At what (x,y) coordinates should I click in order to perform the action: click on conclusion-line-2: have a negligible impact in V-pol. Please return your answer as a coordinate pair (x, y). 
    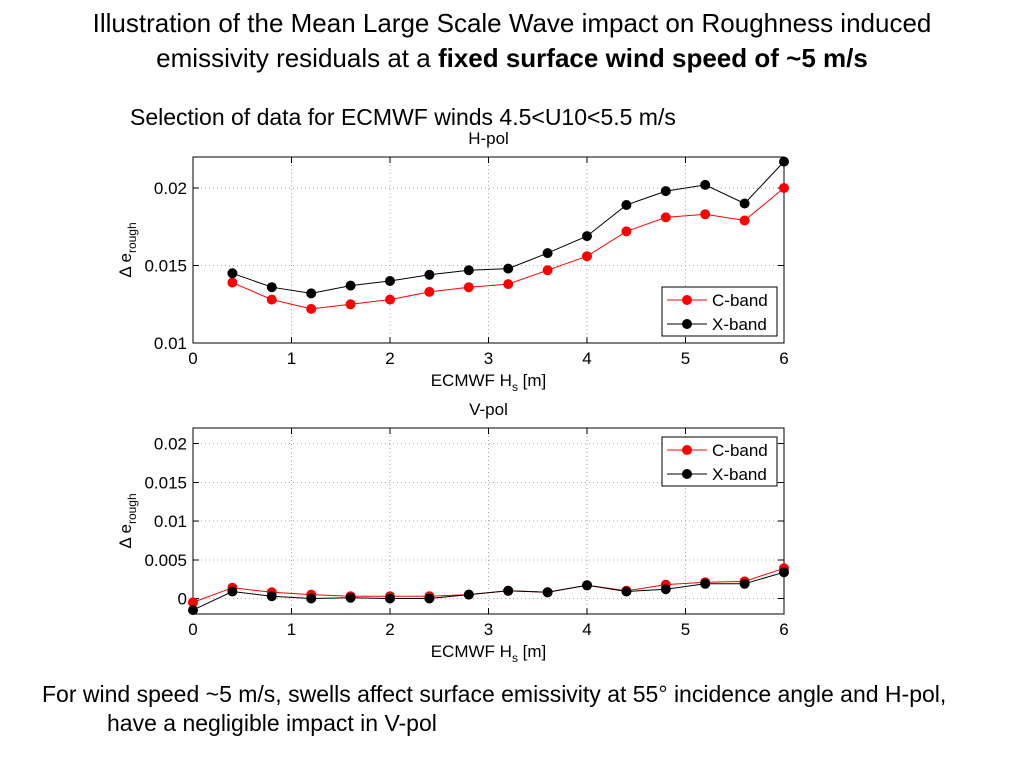
    Looking at the image, I should click on (272, 723).